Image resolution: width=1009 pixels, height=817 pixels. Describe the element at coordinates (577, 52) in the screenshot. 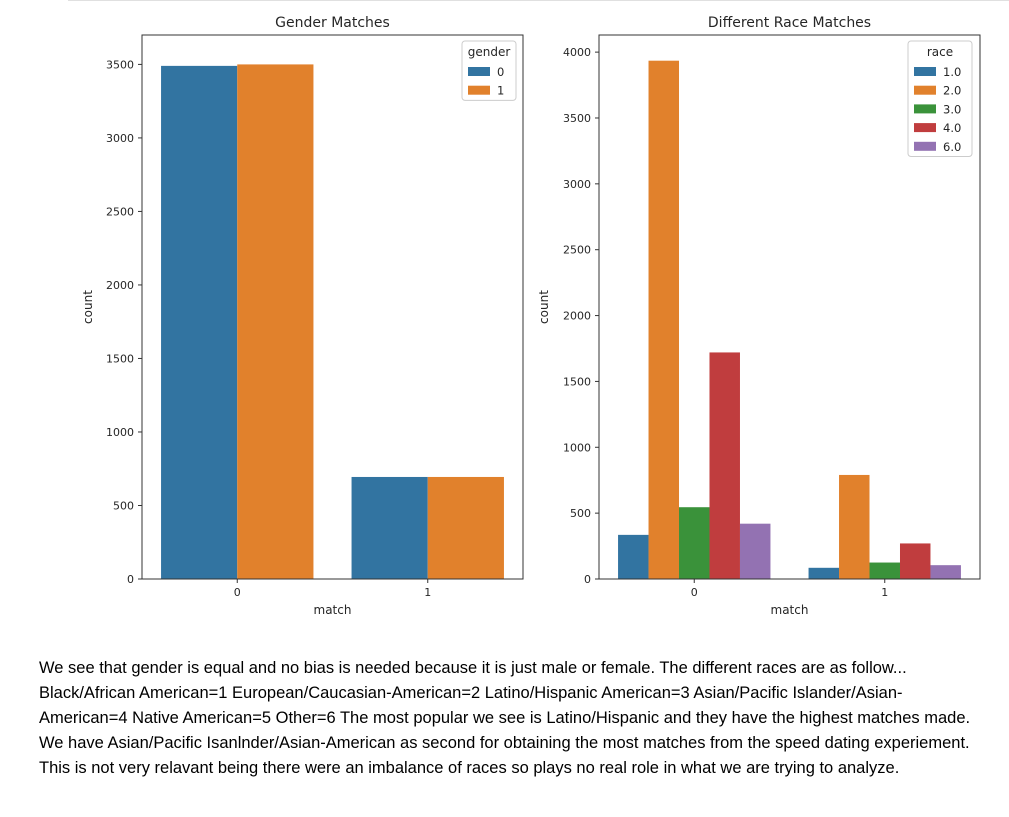

I see `y-tick-label: 4000` at that location.